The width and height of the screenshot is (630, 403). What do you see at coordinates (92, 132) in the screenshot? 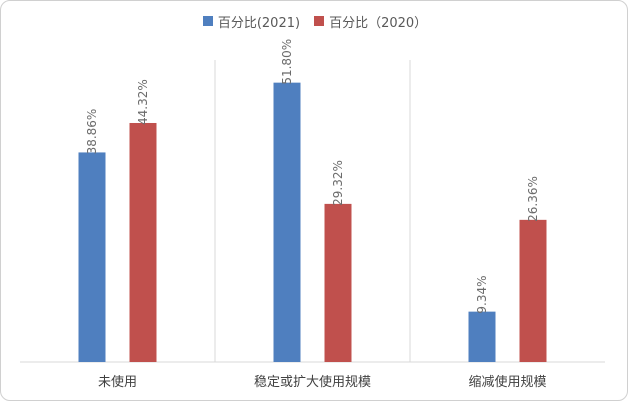
I see `data-label: 38.86%` at bounding box center [92, 132].